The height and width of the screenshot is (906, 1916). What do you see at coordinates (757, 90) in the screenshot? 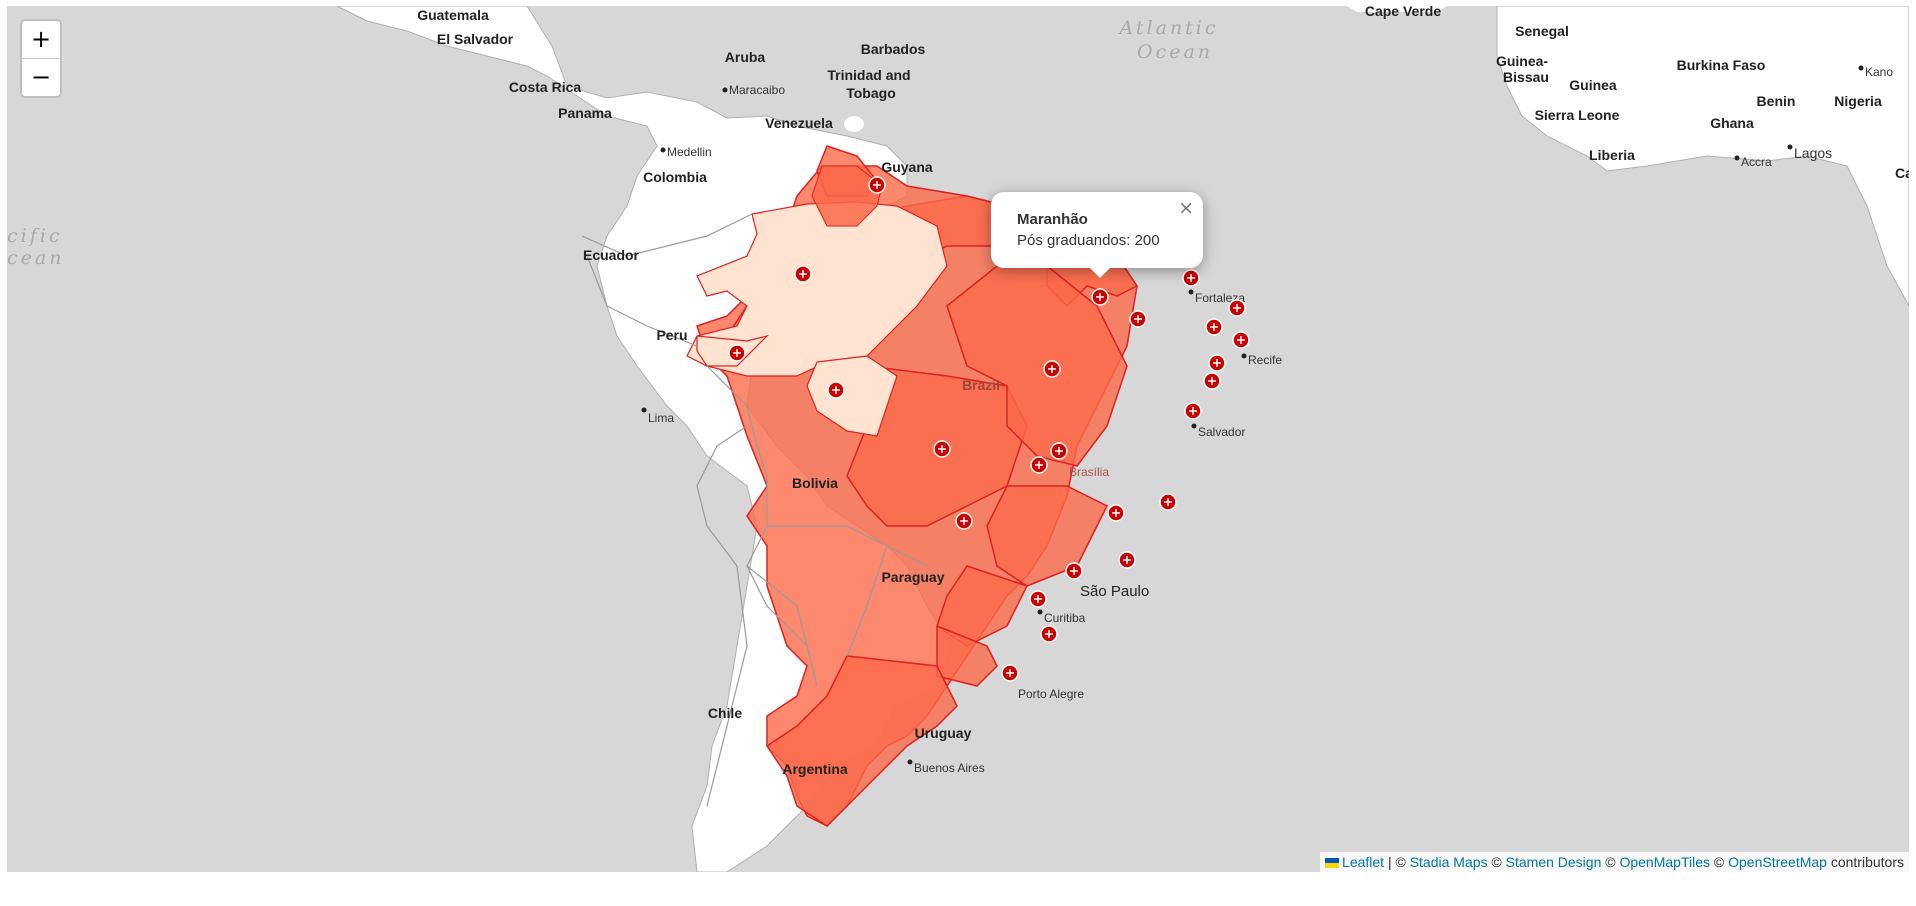
I see `city-label: Maracaibo` at bounding box center [757, 90].